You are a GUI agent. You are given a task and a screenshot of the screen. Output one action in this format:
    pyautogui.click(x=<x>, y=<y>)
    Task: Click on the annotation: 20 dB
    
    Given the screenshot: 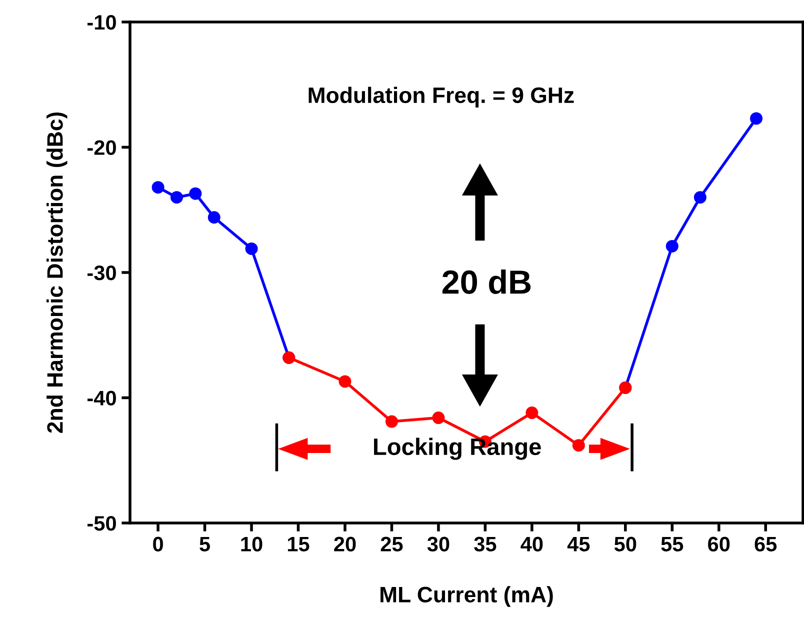 What is the action you would take?
    pyautogui.click(x=486, y=281)
    